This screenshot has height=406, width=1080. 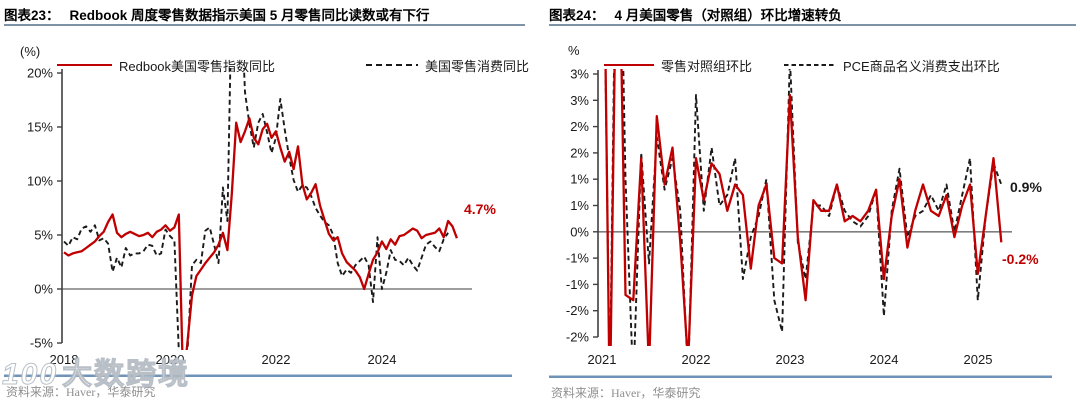 What do you see at coordinates (602, 359) in the screenshot?
I see `x-tick-label: 2021` at bounding box center [602, 359].